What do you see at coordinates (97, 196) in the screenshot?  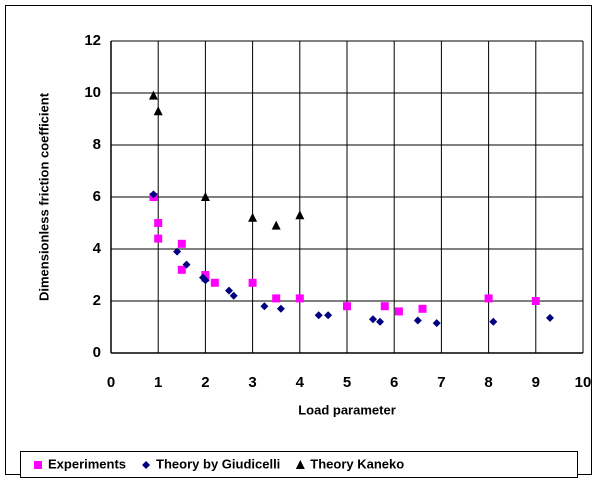 I see `y-tick-label: 6` at bounding box center [97, 196].